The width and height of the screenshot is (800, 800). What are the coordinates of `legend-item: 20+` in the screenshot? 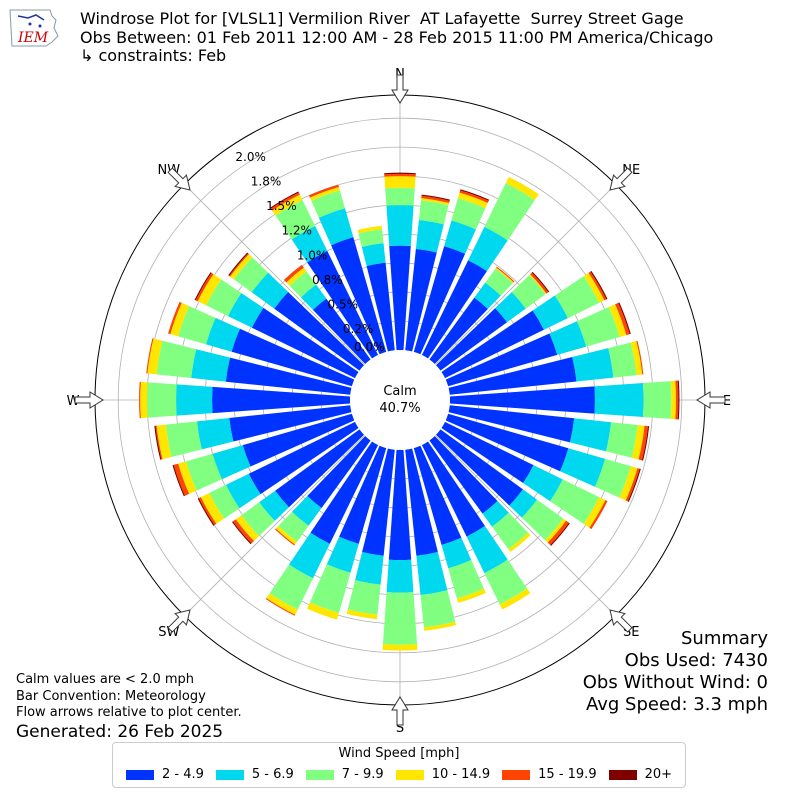 It's located at (640, 774).